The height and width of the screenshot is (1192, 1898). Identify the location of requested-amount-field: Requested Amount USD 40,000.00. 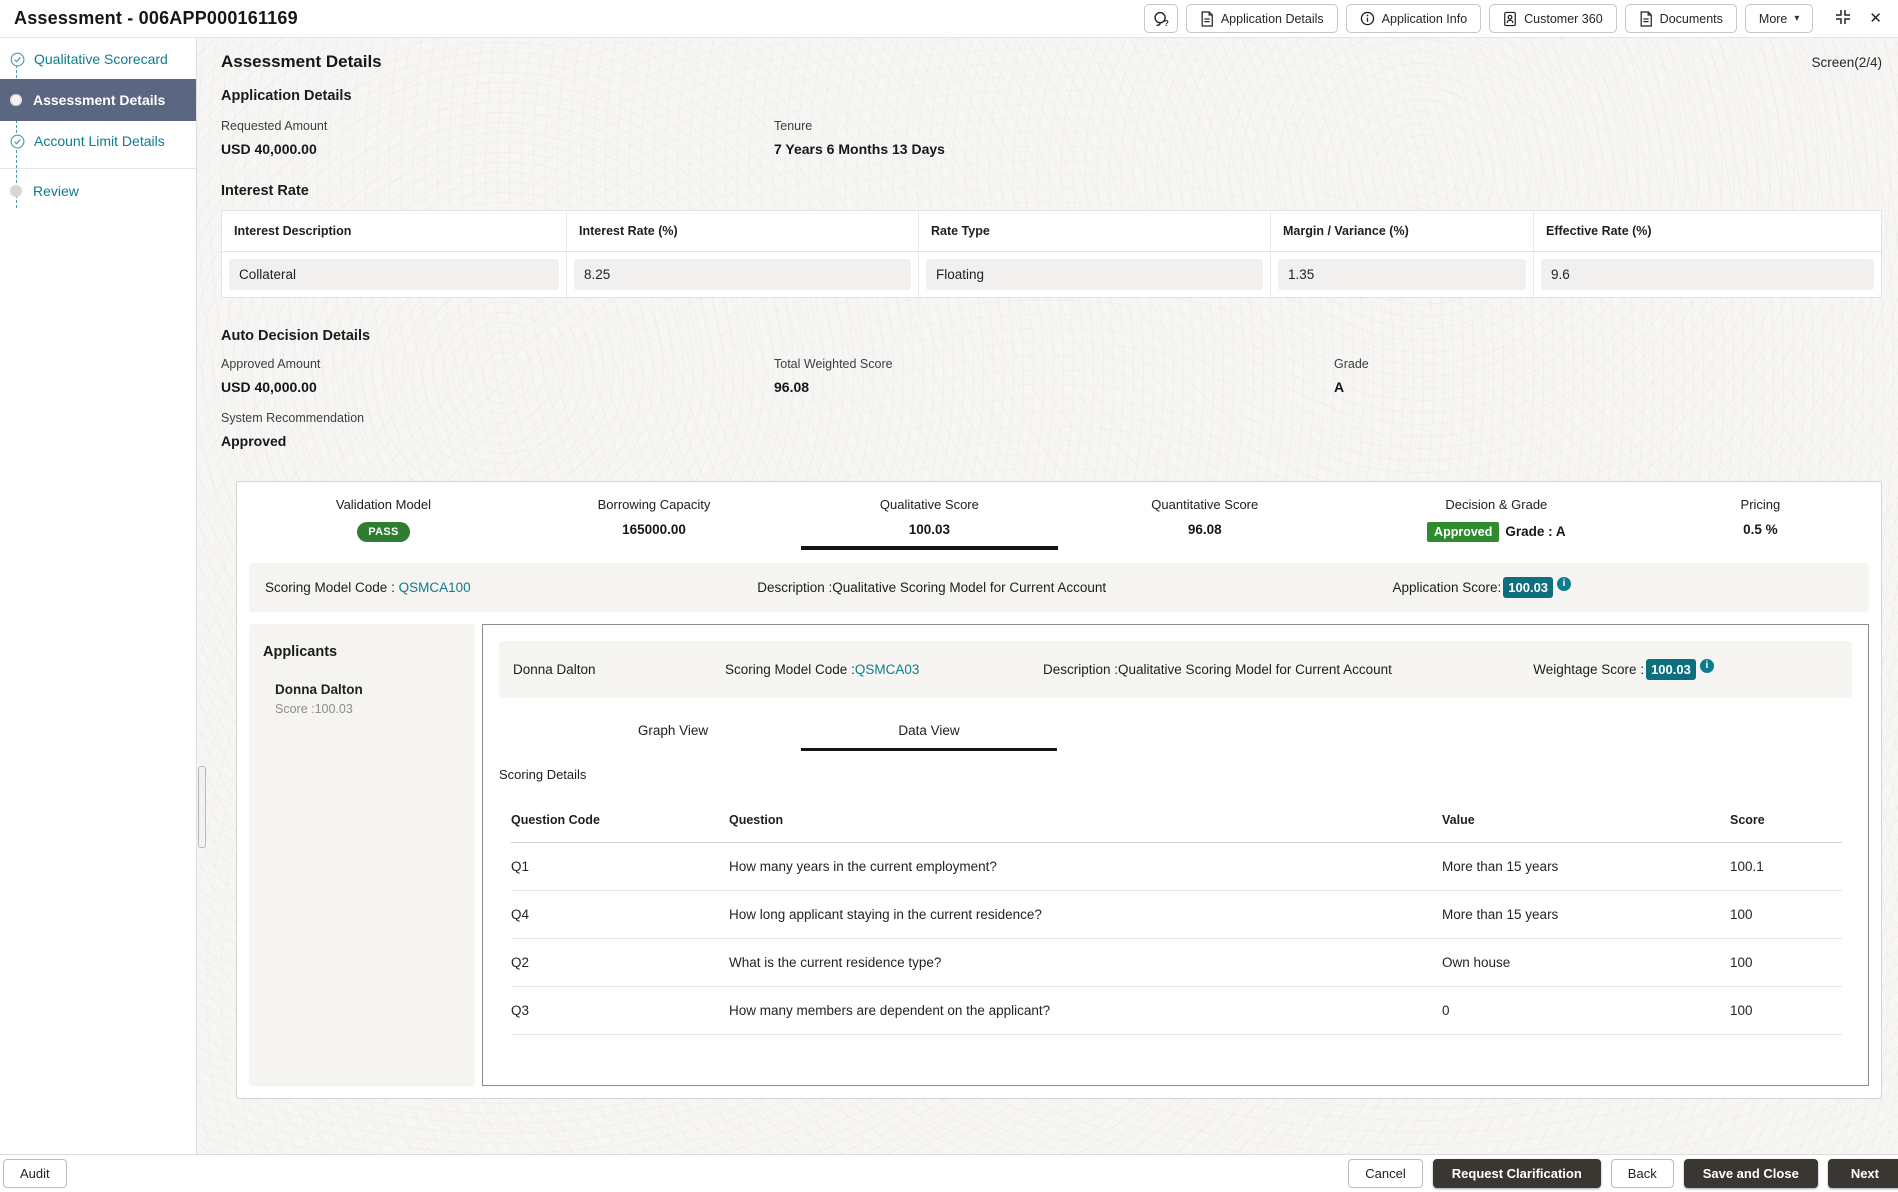
(497, 138).